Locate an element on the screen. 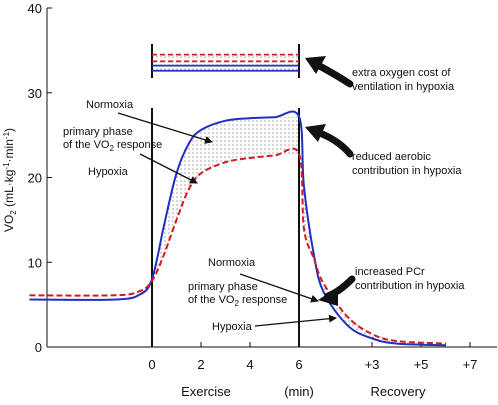 The height and width of the screenshot is (405, 498). x-tick-label: 4 is located at coordinates (249, 364).